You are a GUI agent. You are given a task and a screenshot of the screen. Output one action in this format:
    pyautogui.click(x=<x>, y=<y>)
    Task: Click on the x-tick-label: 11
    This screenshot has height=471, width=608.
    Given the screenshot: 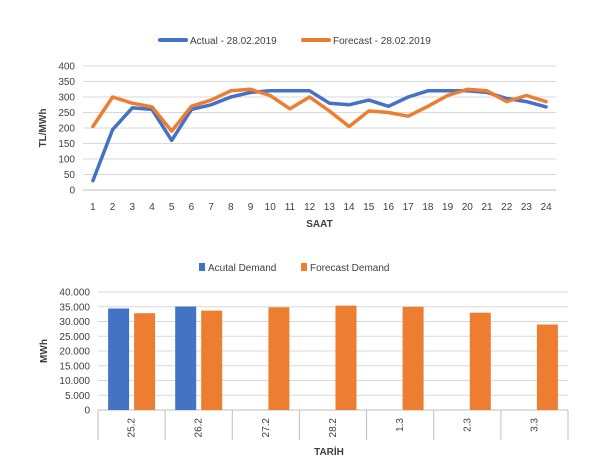 What is the action you would take?
    pyautogui.click(x=290, y=207)
    